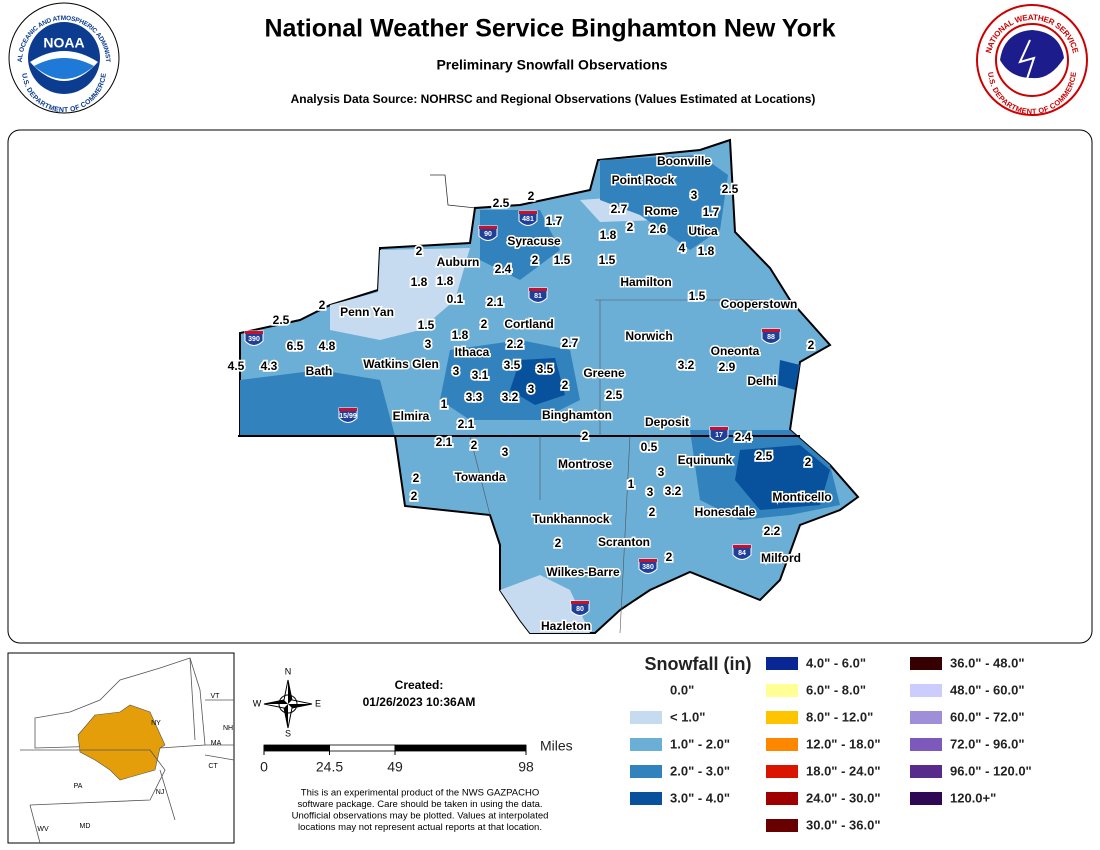 This screenshot has width=1100, height=850. I want to click on city-label: Utica, so click(703, 231).